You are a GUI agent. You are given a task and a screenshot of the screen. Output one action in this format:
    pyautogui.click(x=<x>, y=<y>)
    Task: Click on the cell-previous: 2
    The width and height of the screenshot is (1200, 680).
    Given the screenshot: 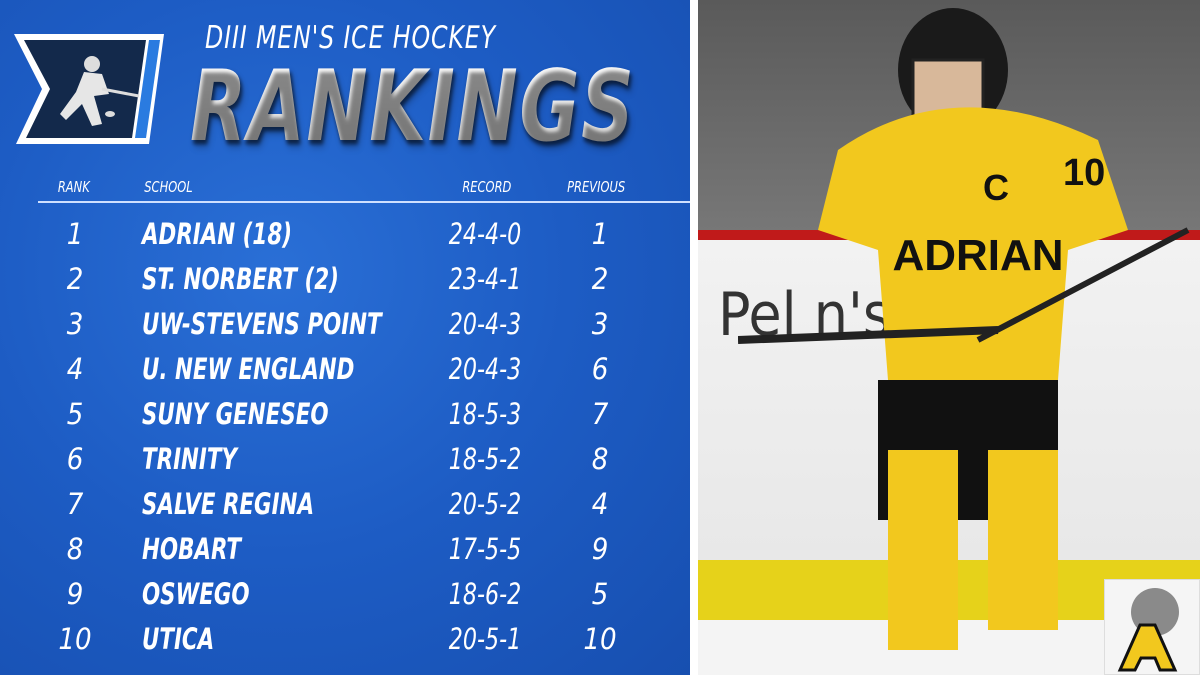 What is the action you would take?
    pyautogui.click(x=600, y=279)
    